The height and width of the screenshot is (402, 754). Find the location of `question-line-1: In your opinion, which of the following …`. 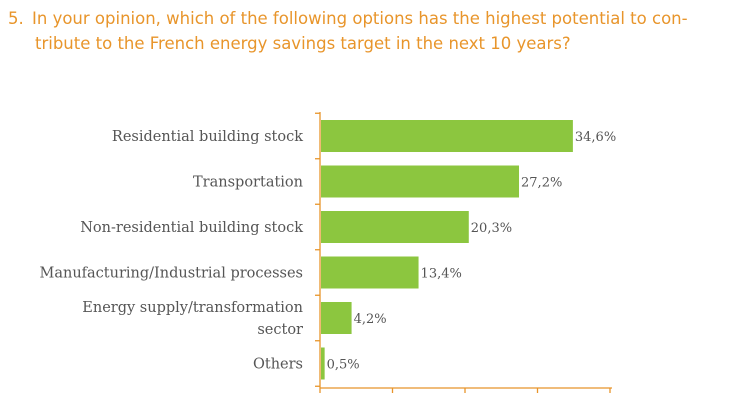

question-line-1: In your opinion, which of the following … is located at coordinates (360, 18).